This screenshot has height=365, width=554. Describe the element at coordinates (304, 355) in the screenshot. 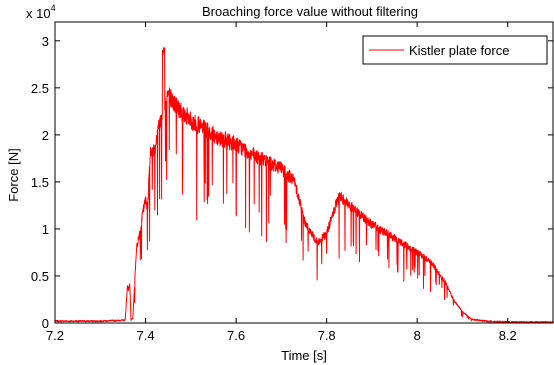

I see `x-axis-label: Time [s]` at that location.